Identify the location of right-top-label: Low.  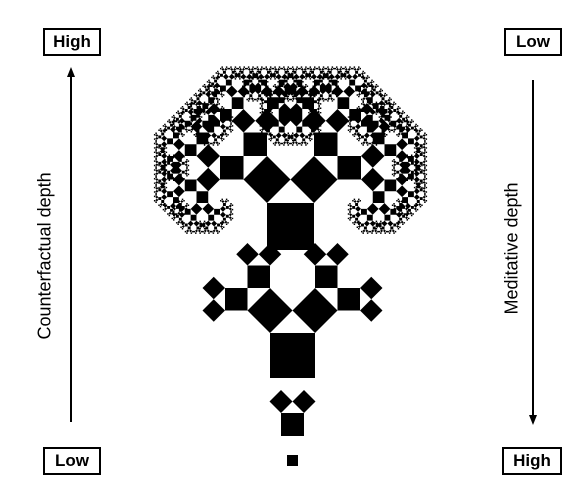
(533, 42).